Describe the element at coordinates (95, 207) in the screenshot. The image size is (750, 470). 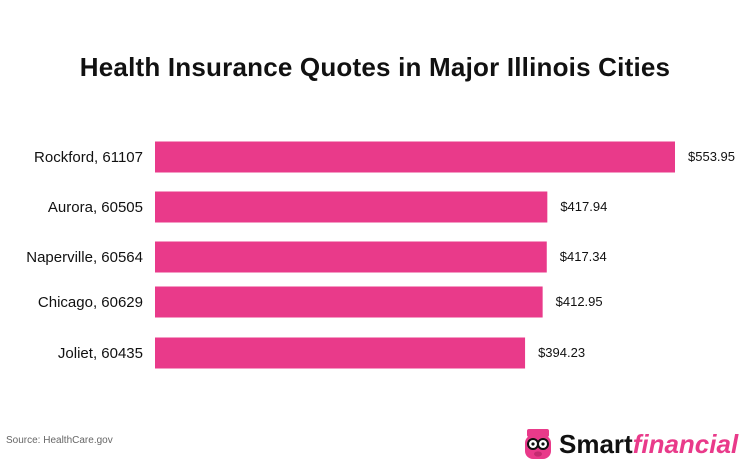
I see `category-label-1: Aurora, 60505` at that location.